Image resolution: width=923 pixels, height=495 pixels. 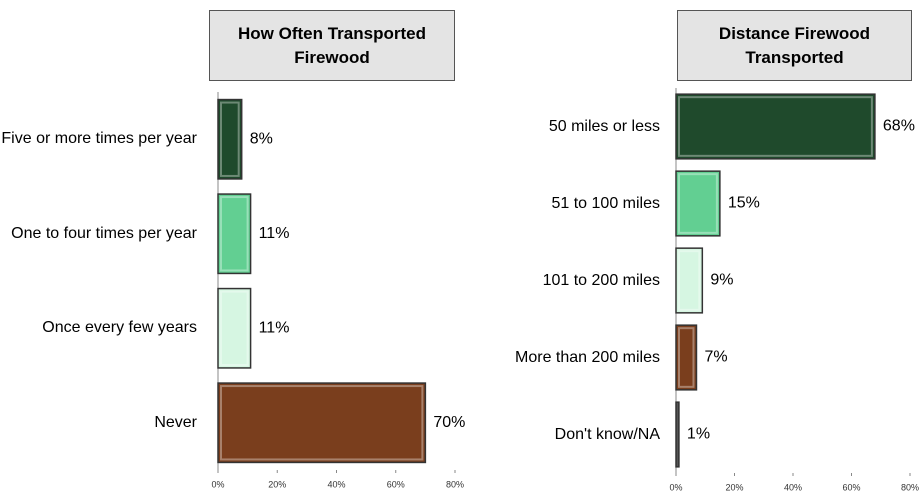 I want to click on category-label: Never, so click(x=175, y=422).